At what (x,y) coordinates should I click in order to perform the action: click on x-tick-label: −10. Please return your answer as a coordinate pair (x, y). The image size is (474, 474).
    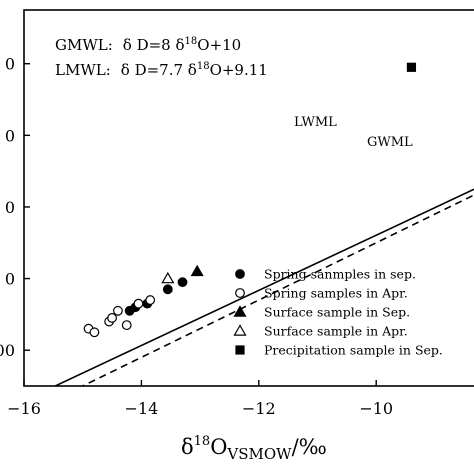
    Looking at the image, I should click on (376, 408).